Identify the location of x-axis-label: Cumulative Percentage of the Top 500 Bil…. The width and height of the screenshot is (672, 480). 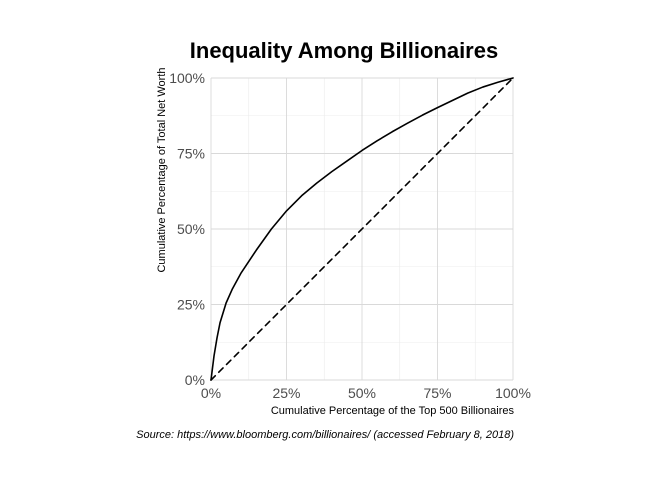
(393, 411).